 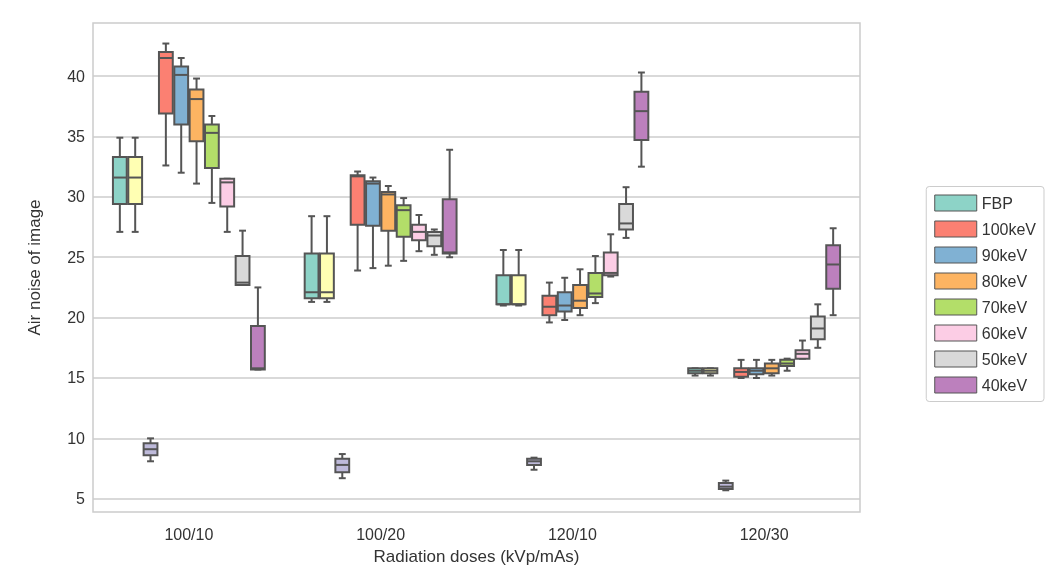 I want to click on legend-label: 50keV, so click(x=1004, y=359).